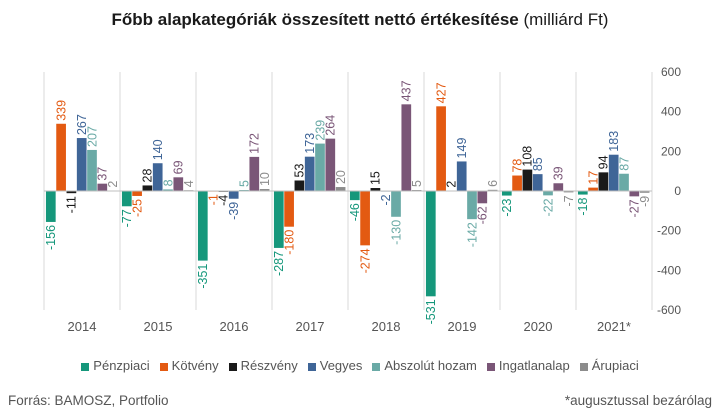 The image size is (720, 418). I want to click on x-tick-label: 2017, so click(310, 326).